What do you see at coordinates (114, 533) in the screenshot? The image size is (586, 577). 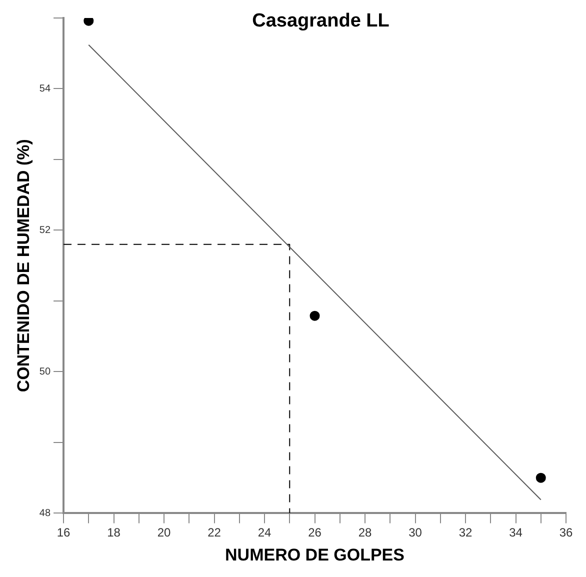 I see `x-tick-label: 18` at bounding box center [114, 533].